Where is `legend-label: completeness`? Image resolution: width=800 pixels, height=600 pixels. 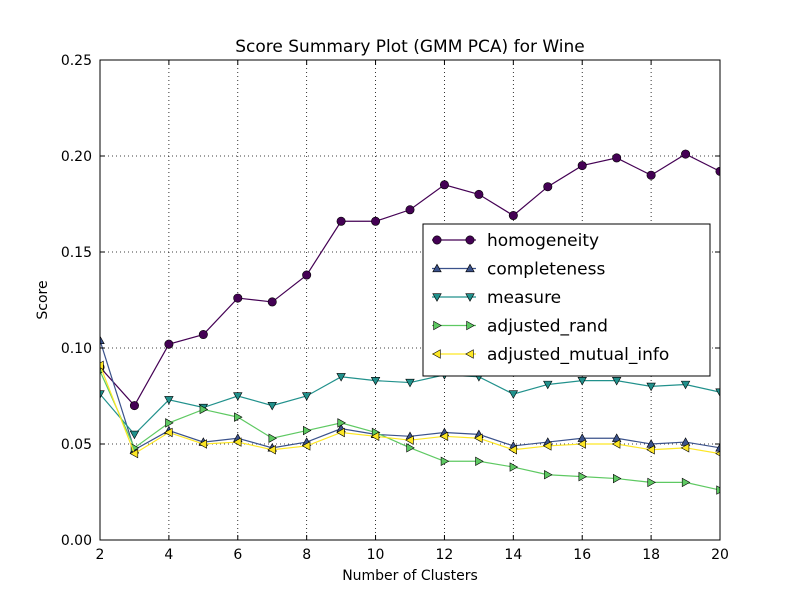
legend-label: completeness is located at coordinates (546, 270).